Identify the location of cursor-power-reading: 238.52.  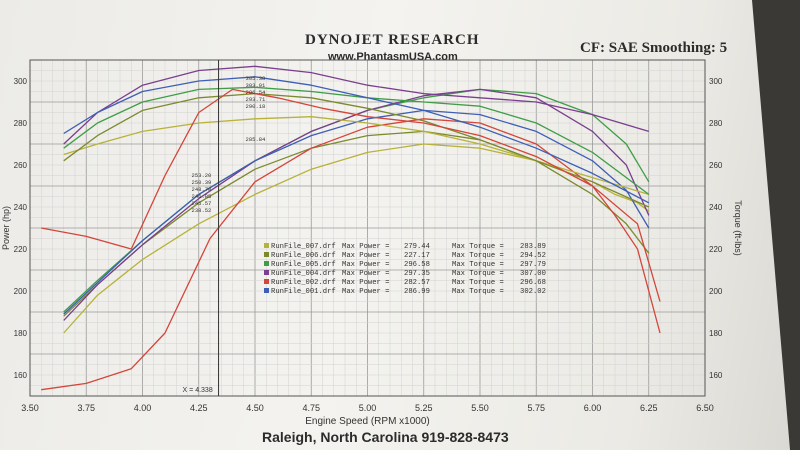
(202, 210).